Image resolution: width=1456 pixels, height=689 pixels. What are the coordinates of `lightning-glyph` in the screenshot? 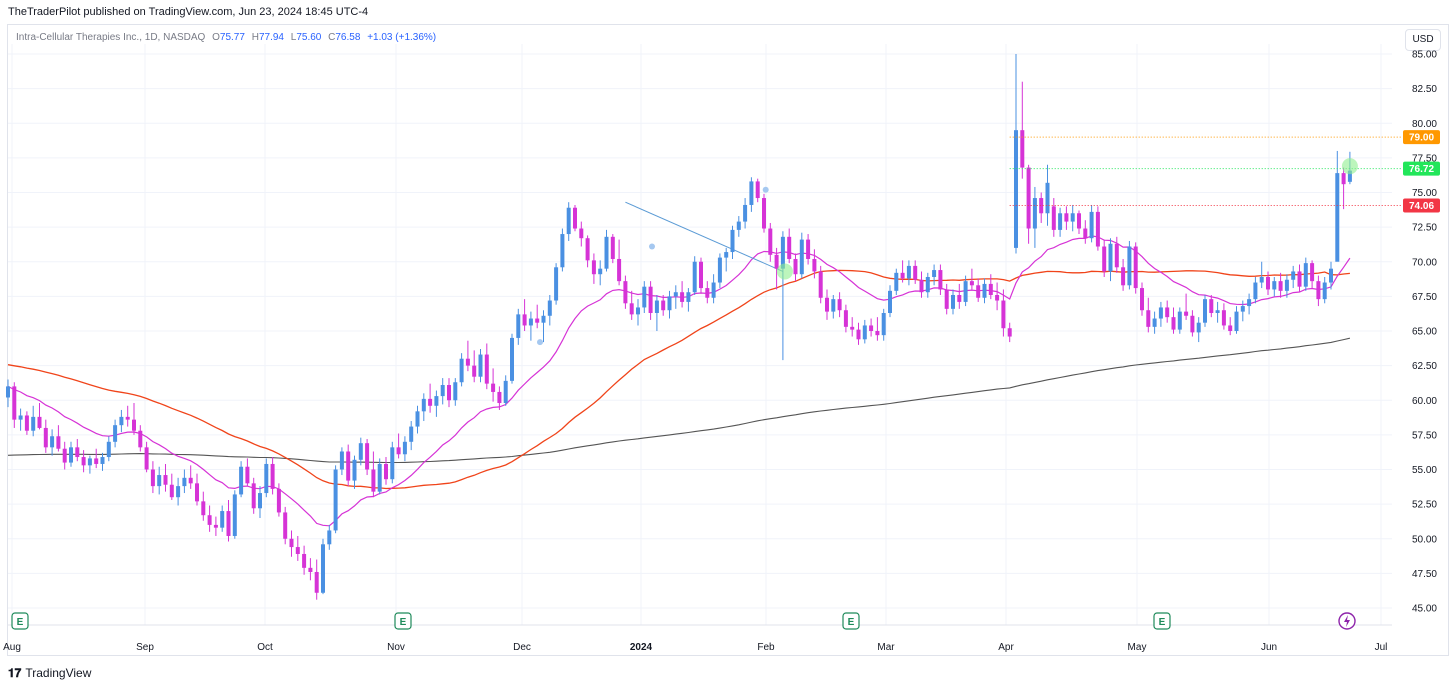 It's located at (1347, 621).